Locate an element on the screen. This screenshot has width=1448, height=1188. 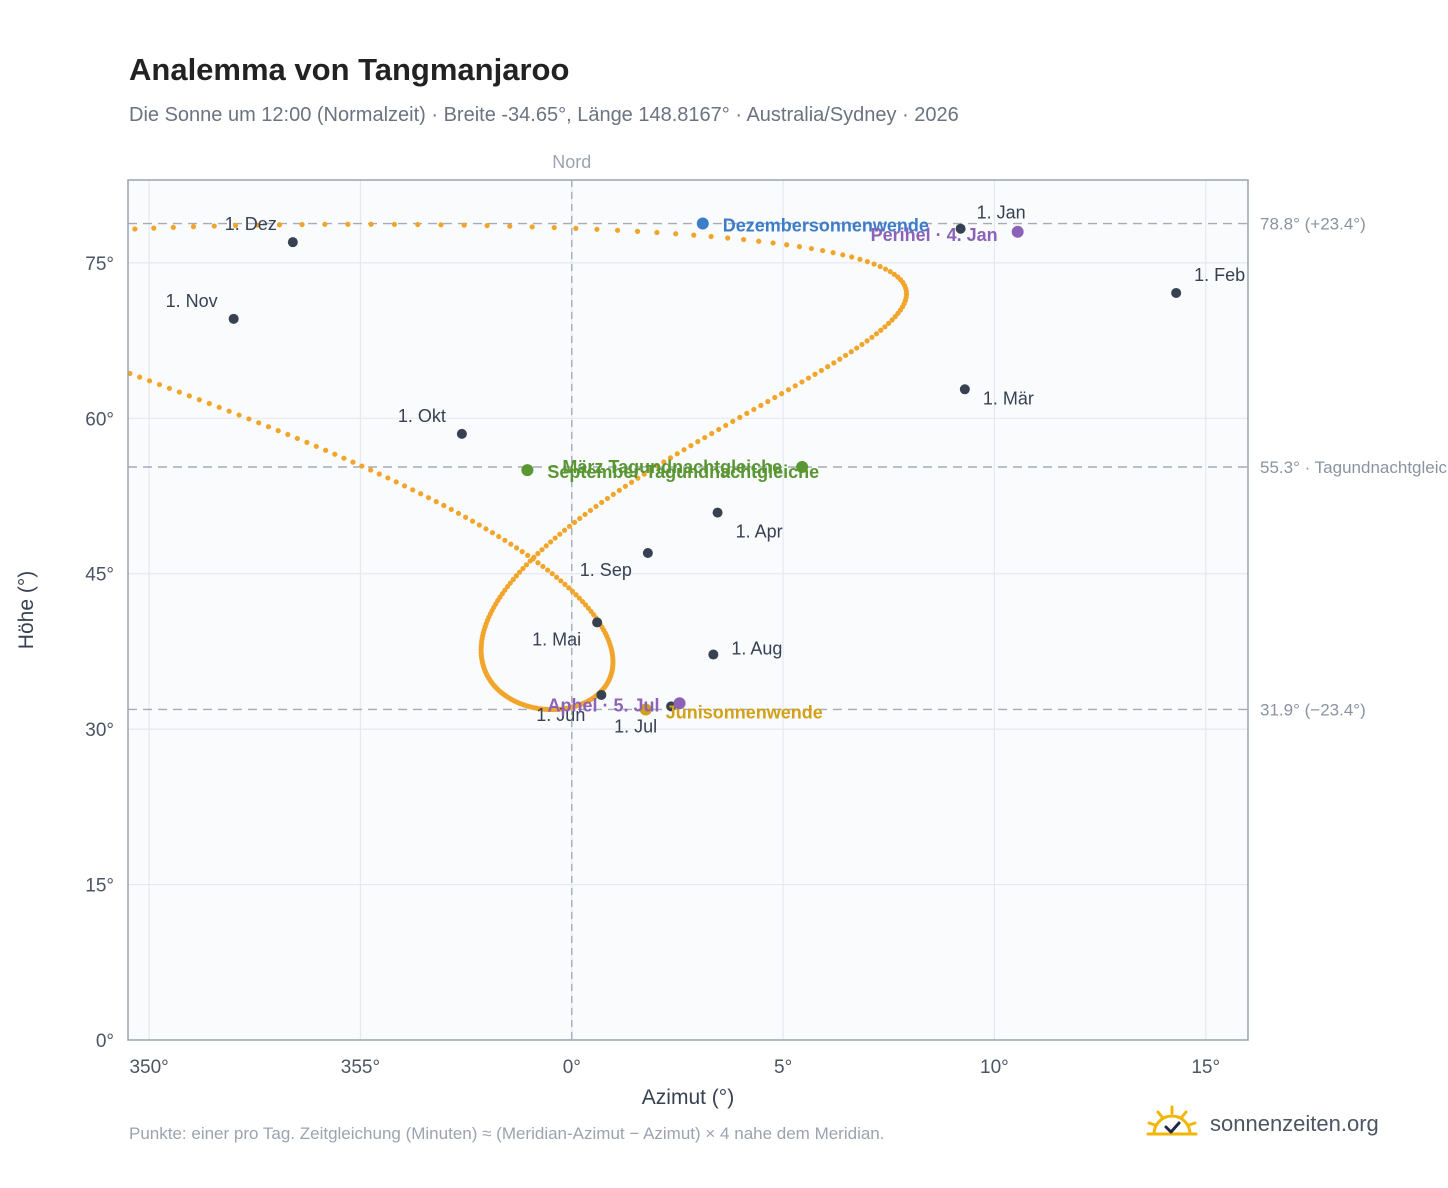
y-tick-label: 0° is located at coordinates (105, 1041).